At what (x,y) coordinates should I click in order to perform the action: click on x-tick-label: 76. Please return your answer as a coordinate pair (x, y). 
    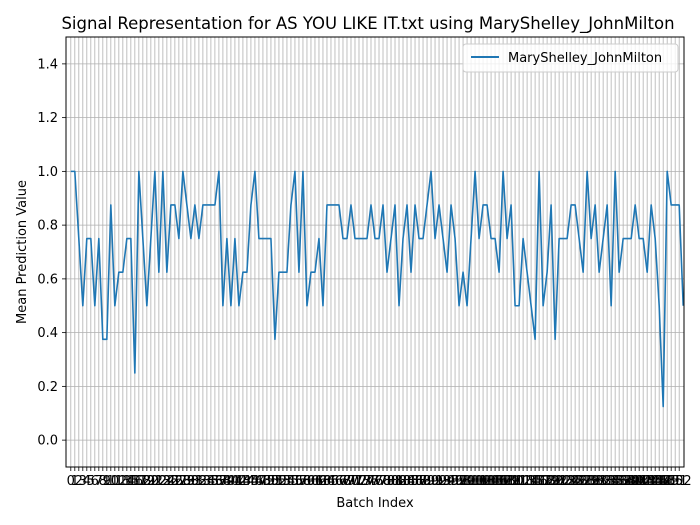
    Looking at the image, I should click on (375, 481).